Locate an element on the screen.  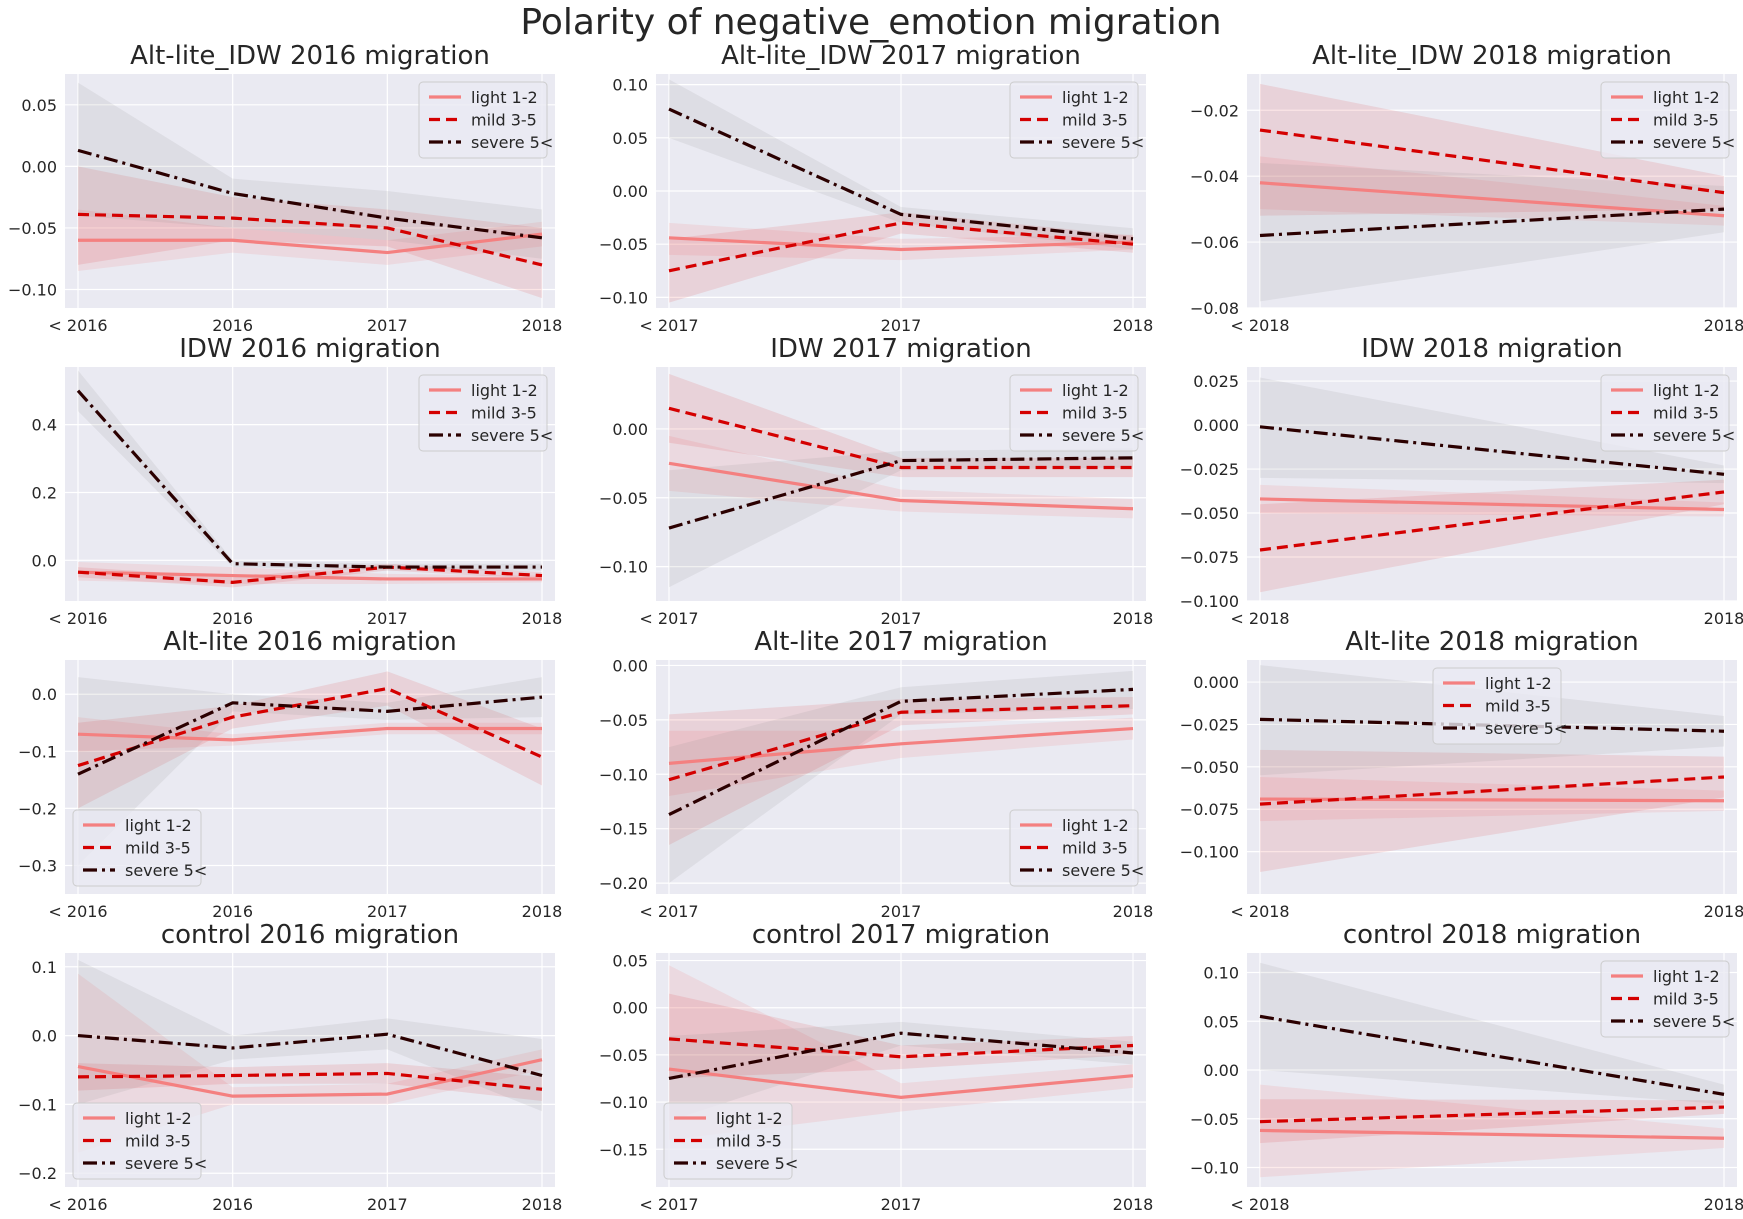
y-tick-label: 0.0 is located at coordinates (44, 1036).